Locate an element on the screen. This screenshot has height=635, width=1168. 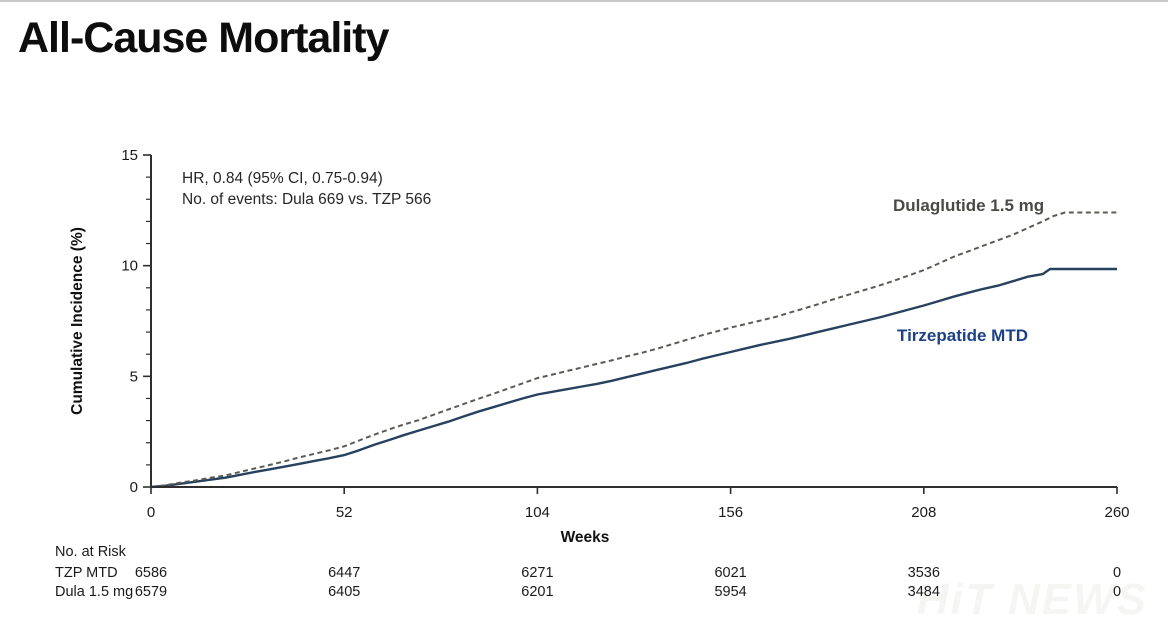
y-tick-label: 10 is located at coordinates (129, 266).